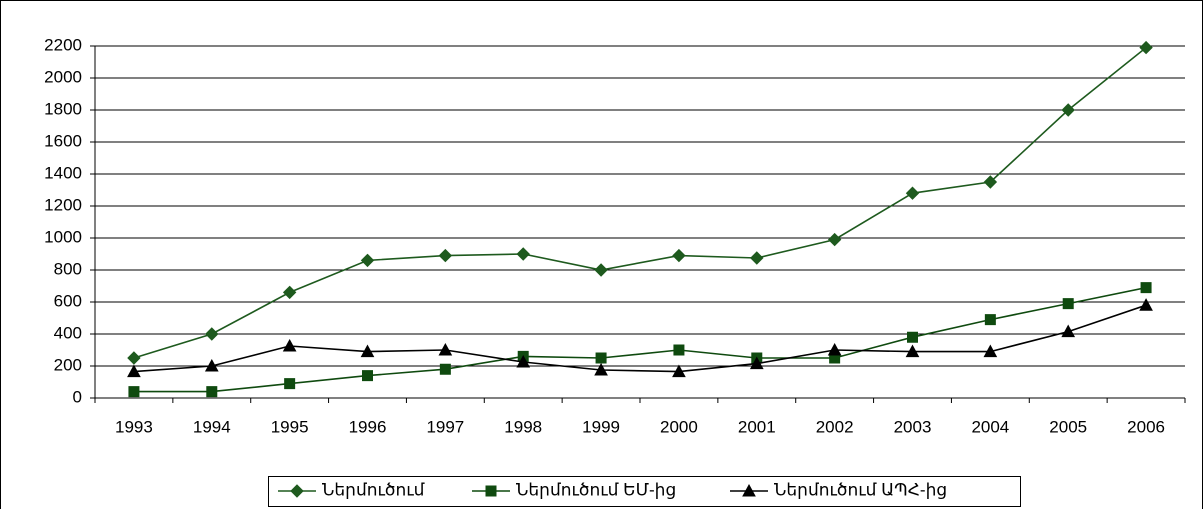  Describe the element at coordinates (63, 172) in the screenshot. I see `y-tick-label: 1400` at that location.